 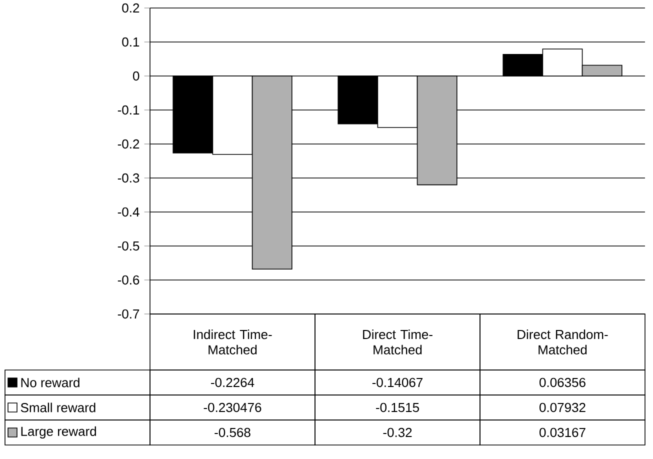 I want to click on legend-label: Small reward, so click(x=58, y=407).